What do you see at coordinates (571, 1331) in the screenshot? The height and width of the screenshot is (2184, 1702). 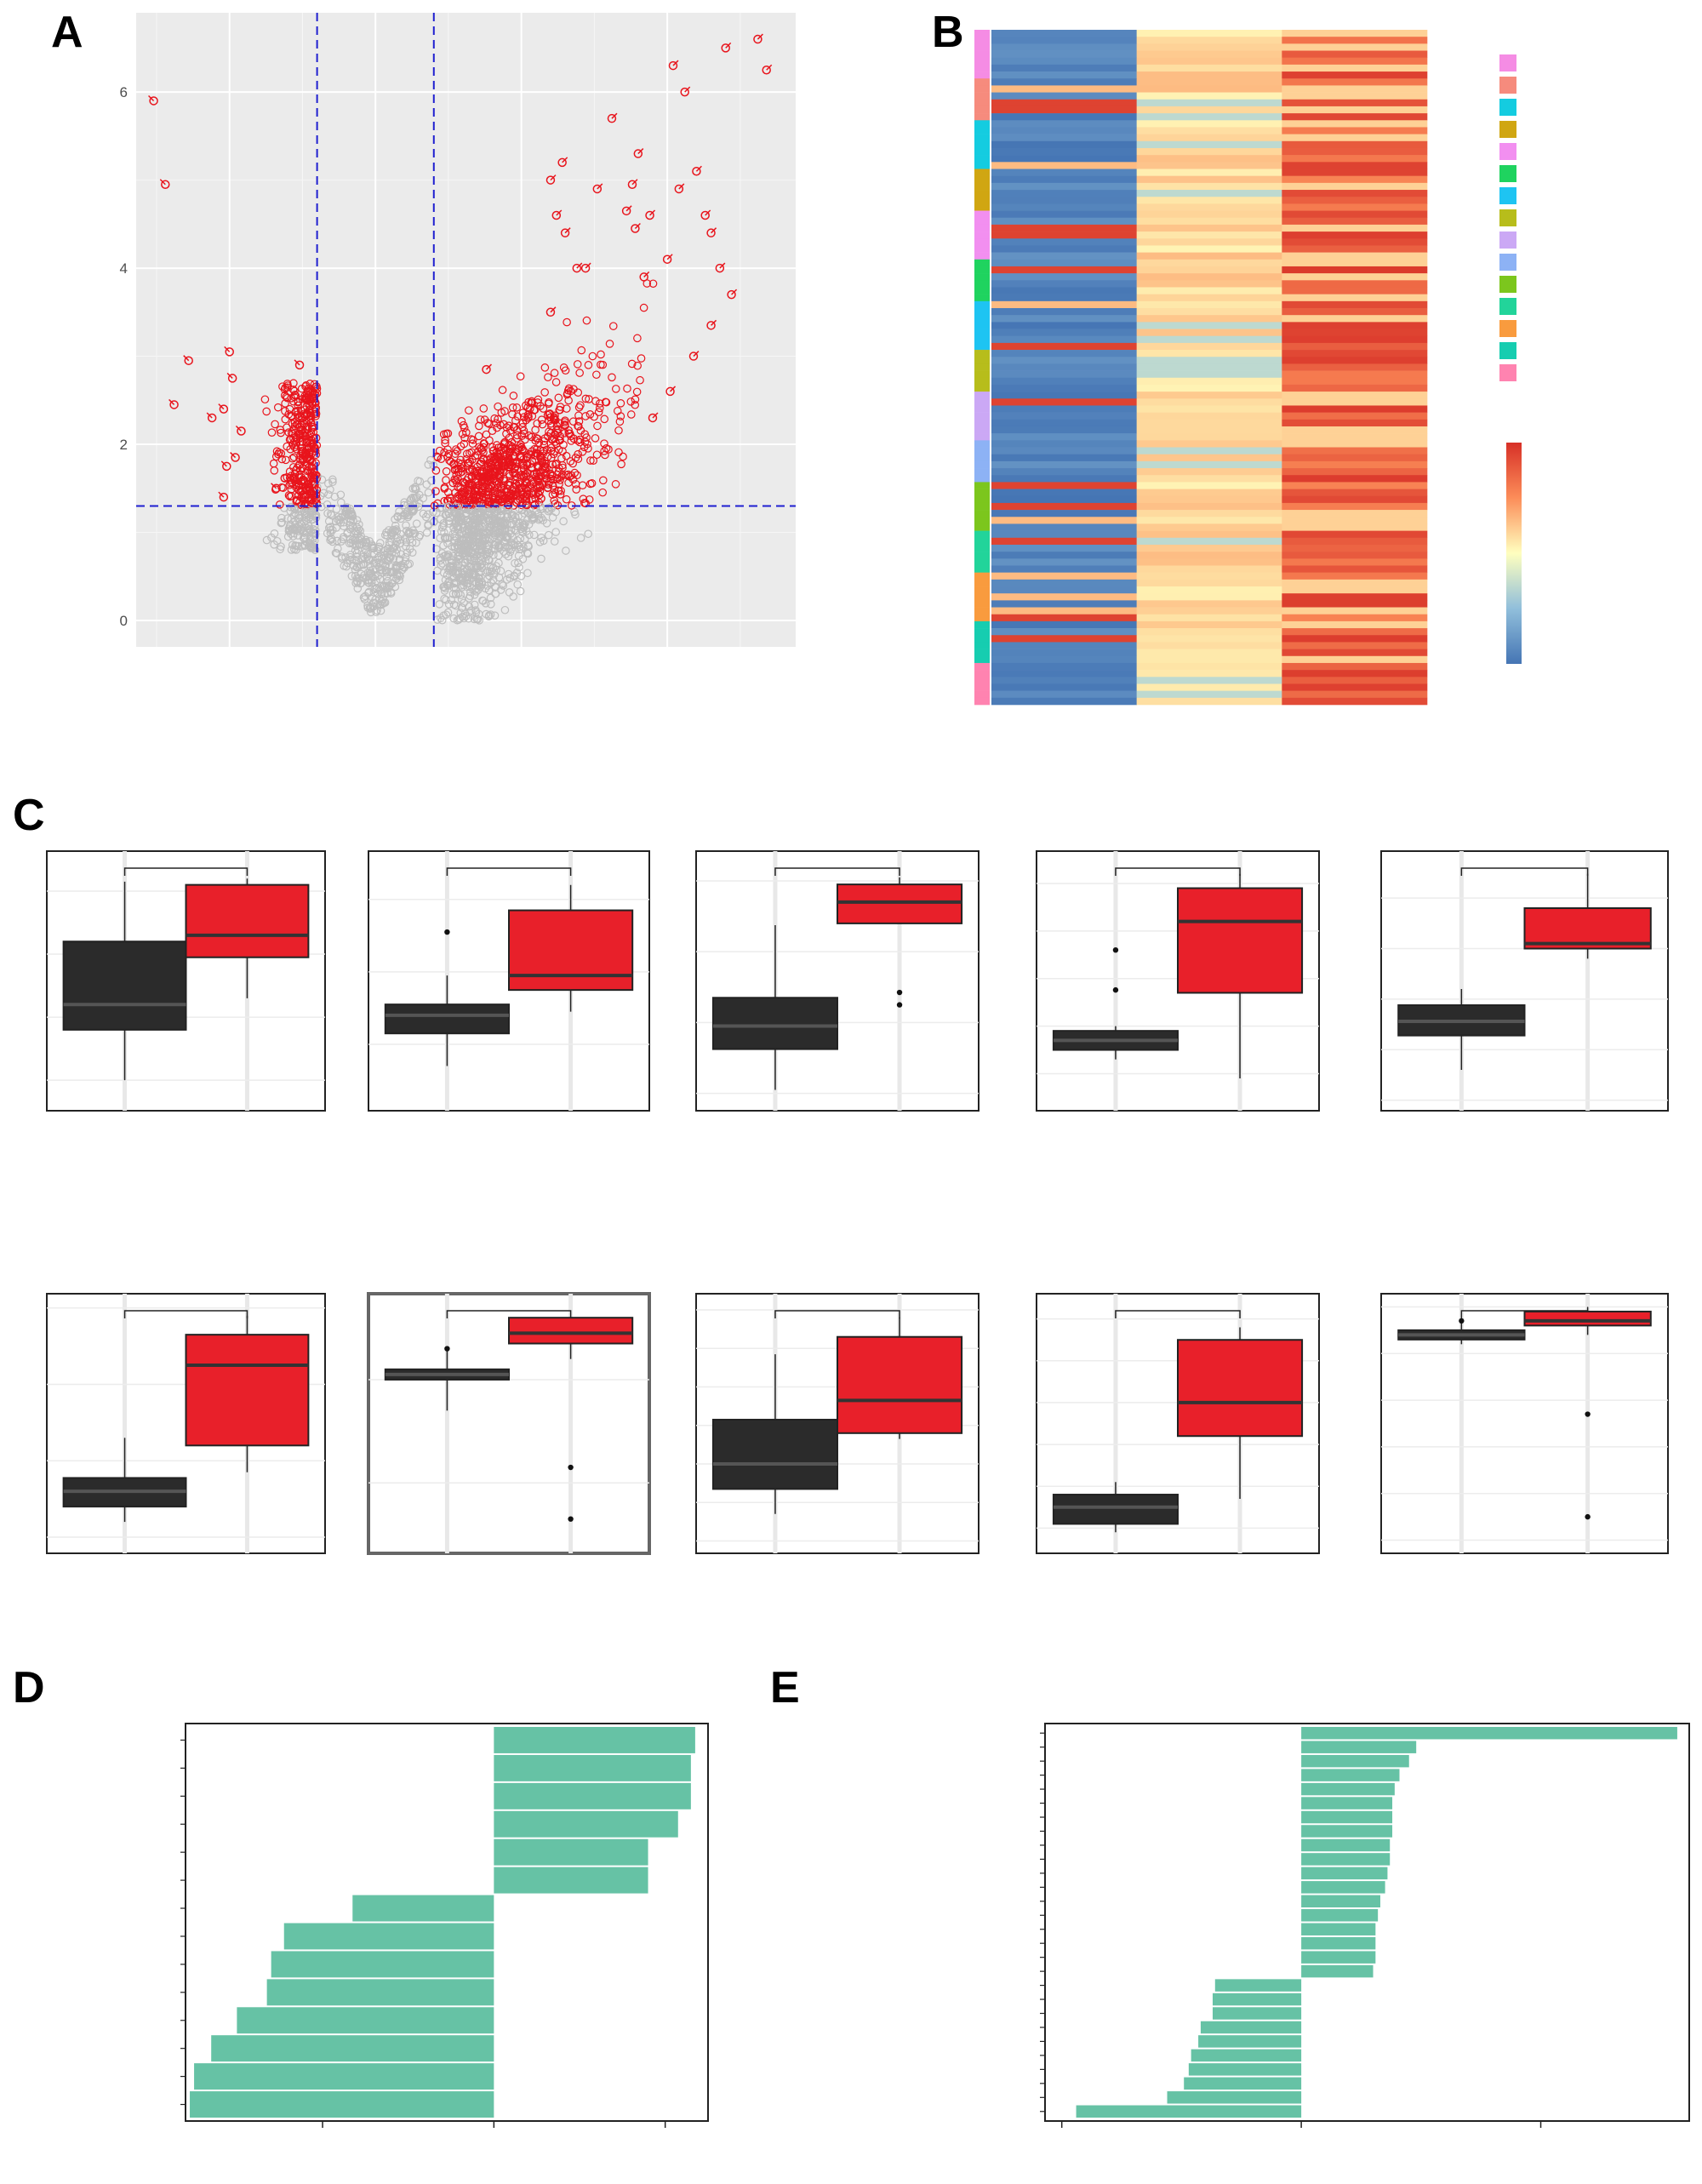 I see `box` at bounding box center [571, 1331].